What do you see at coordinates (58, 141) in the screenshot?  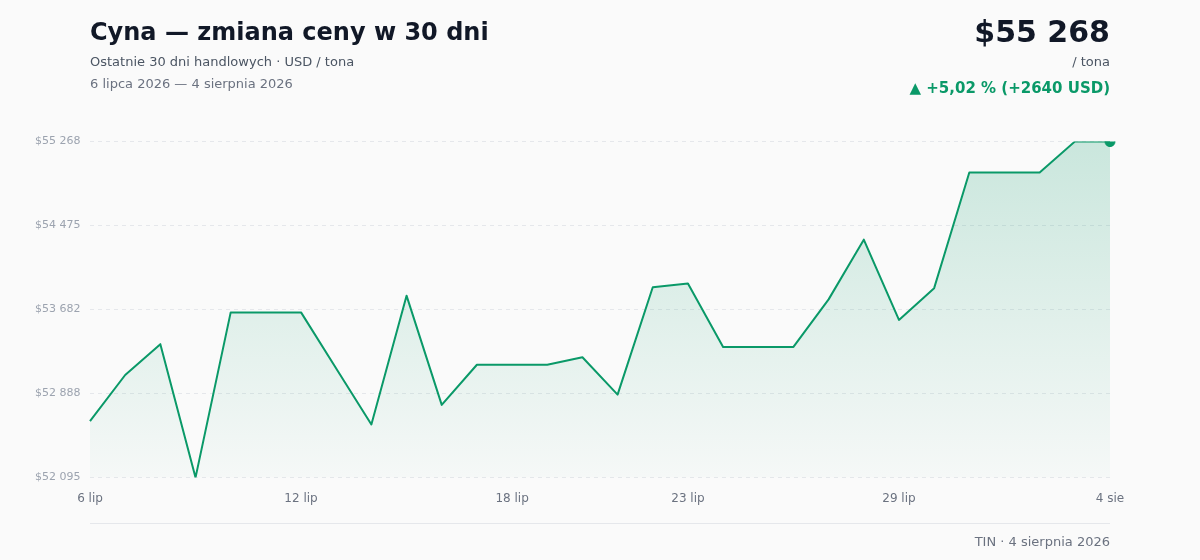 I see `y-tick-label: $55 268` at bounding box center [58, 141].